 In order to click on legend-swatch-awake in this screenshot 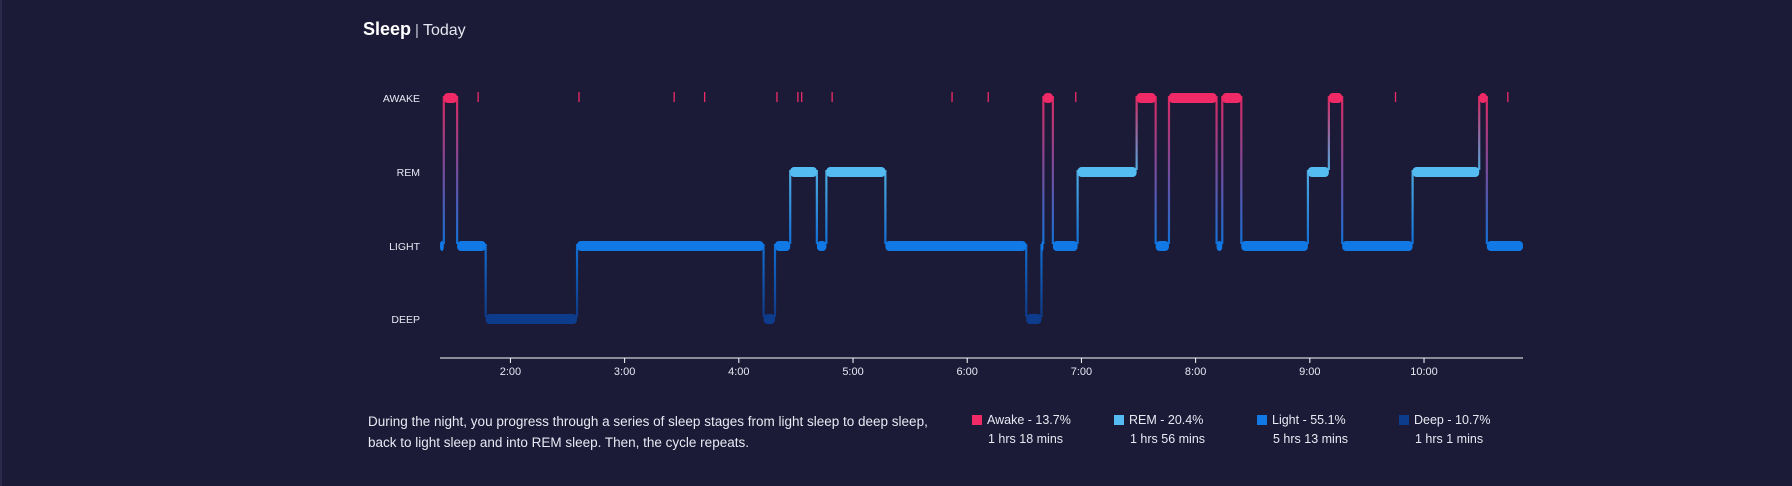, I will do `click(977, 420)`.